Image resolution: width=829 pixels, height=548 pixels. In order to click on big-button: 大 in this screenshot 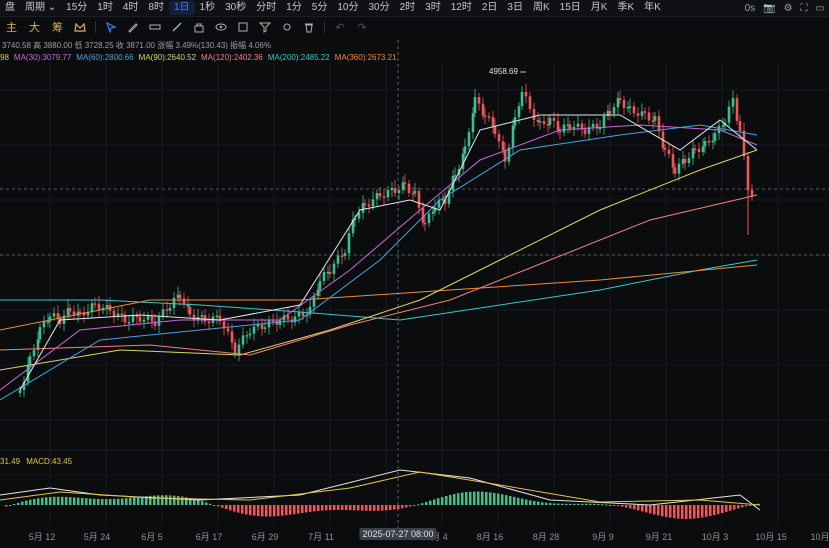, I will do `click(34, 28)`.